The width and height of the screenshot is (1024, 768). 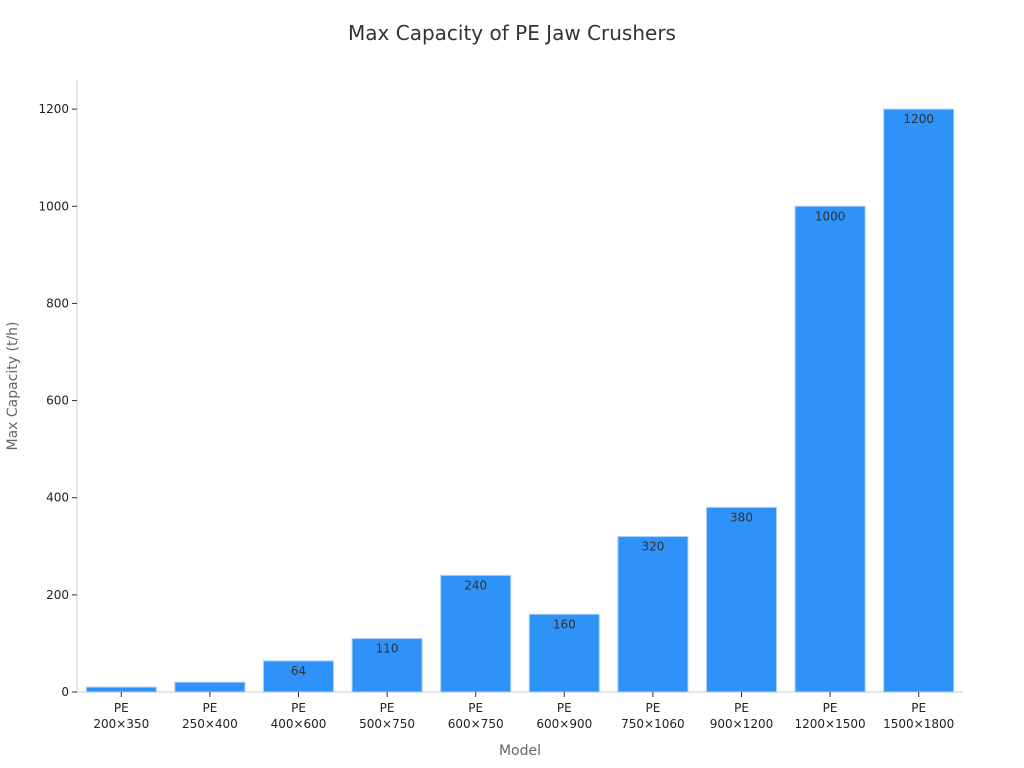 What do you see at coordinates (65, 692) in the screenshot?
I see `y-tick-label: 0` at bounding box center [65, 692].